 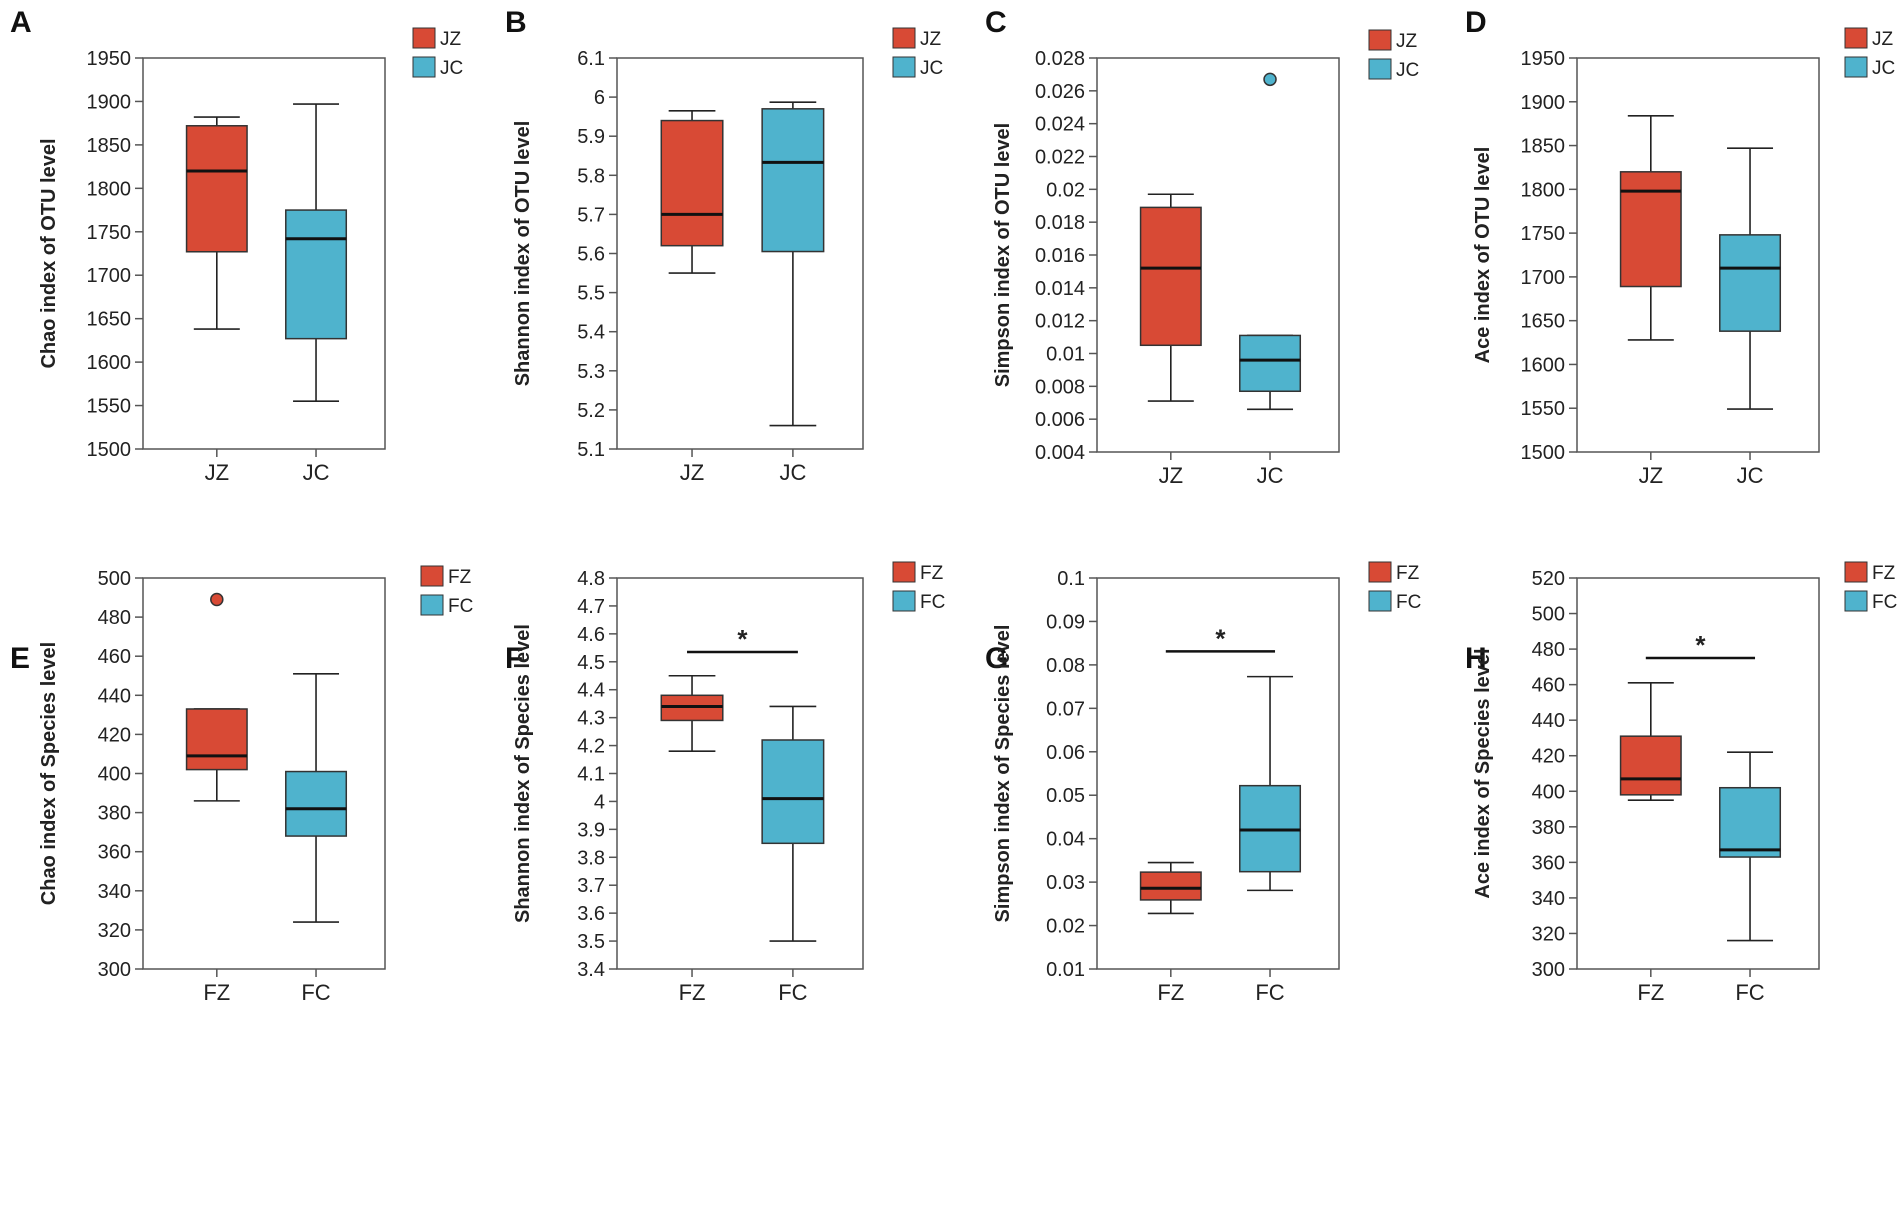 I want to click on y-tick-label: 3.4, so click(x=591, y=970).